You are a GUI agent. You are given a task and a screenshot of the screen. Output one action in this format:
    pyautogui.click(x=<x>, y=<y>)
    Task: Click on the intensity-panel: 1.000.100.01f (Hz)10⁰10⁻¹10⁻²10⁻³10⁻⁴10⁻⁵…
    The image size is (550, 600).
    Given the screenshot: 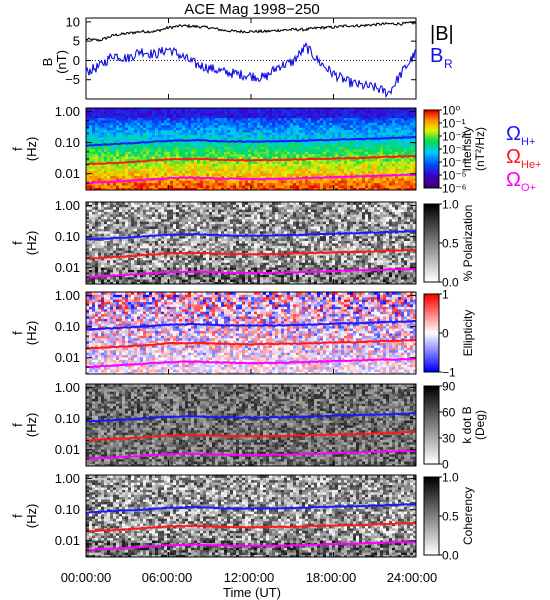 What is the action you would take?
    pyautogui.click(x=276, y=150)
    